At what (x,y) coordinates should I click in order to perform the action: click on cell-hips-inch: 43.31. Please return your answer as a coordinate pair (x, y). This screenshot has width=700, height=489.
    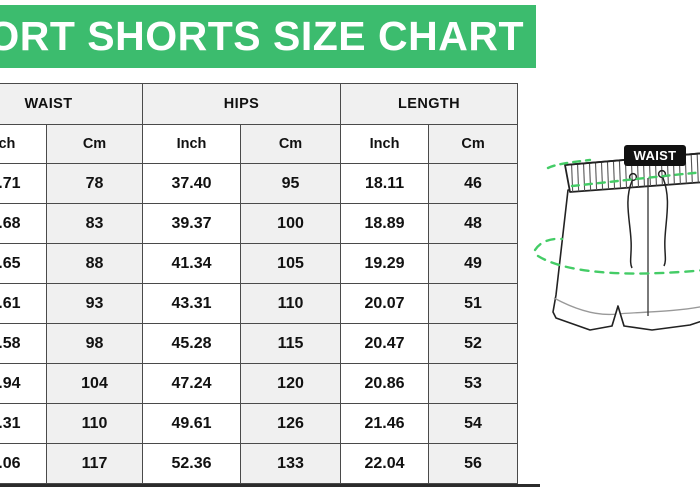
    Looking at the image, I should click on (192, 303).